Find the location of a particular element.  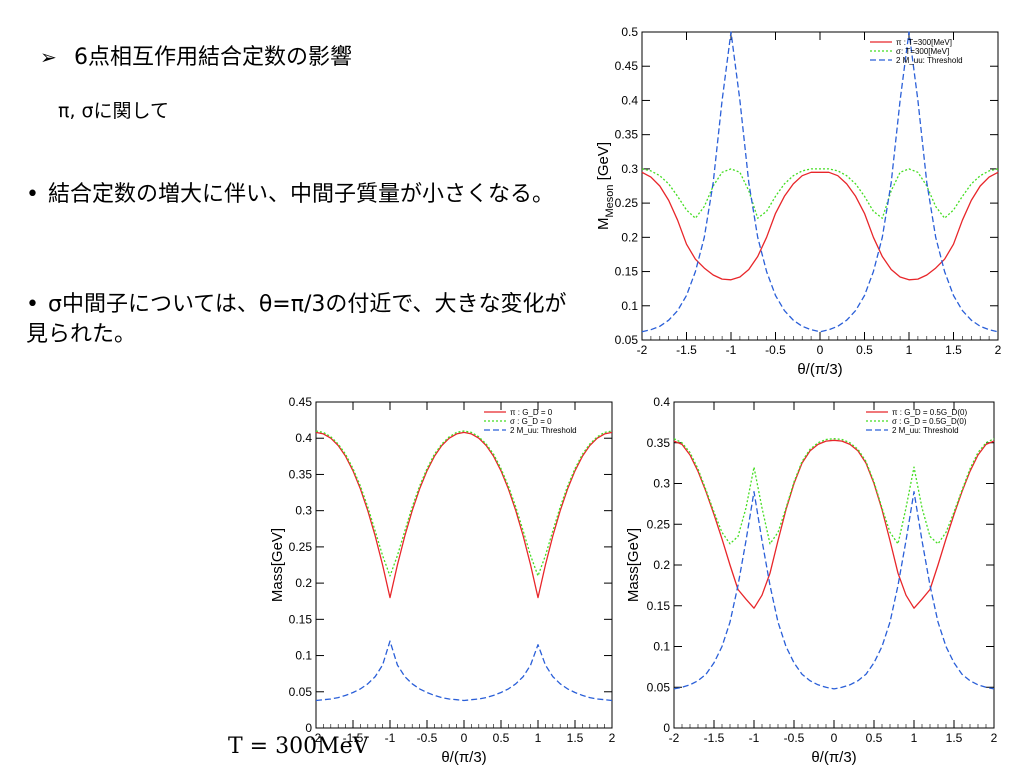

y-tick-label: 0.5 is located at coordinates (629, 32).